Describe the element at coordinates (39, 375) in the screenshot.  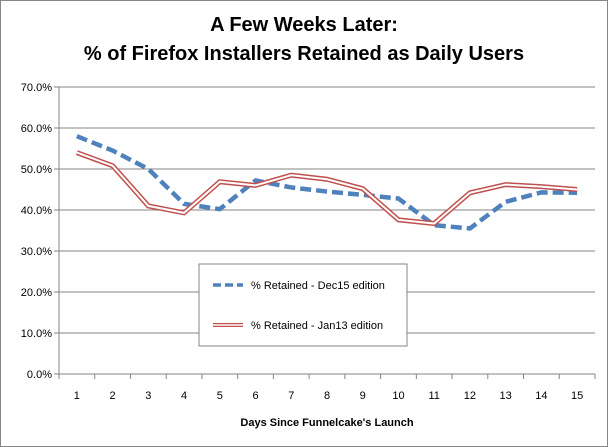
I see `y-tick-label: 0.0%` at that location.